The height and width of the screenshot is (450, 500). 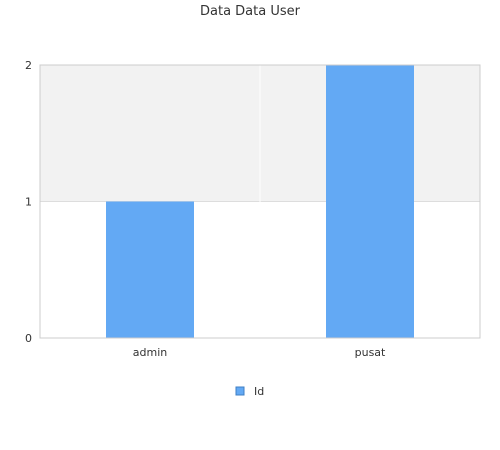 What do you see at coordinates (240, 391) in the screenshot?
I see `legend-swatch-id` at bounding box center [240, 391].